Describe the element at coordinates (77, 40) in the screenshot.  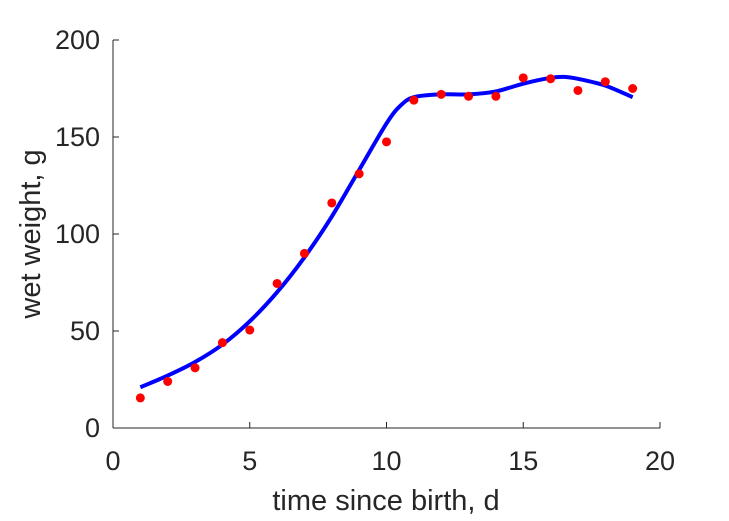
I see `y-tick-label: 200` at that location.